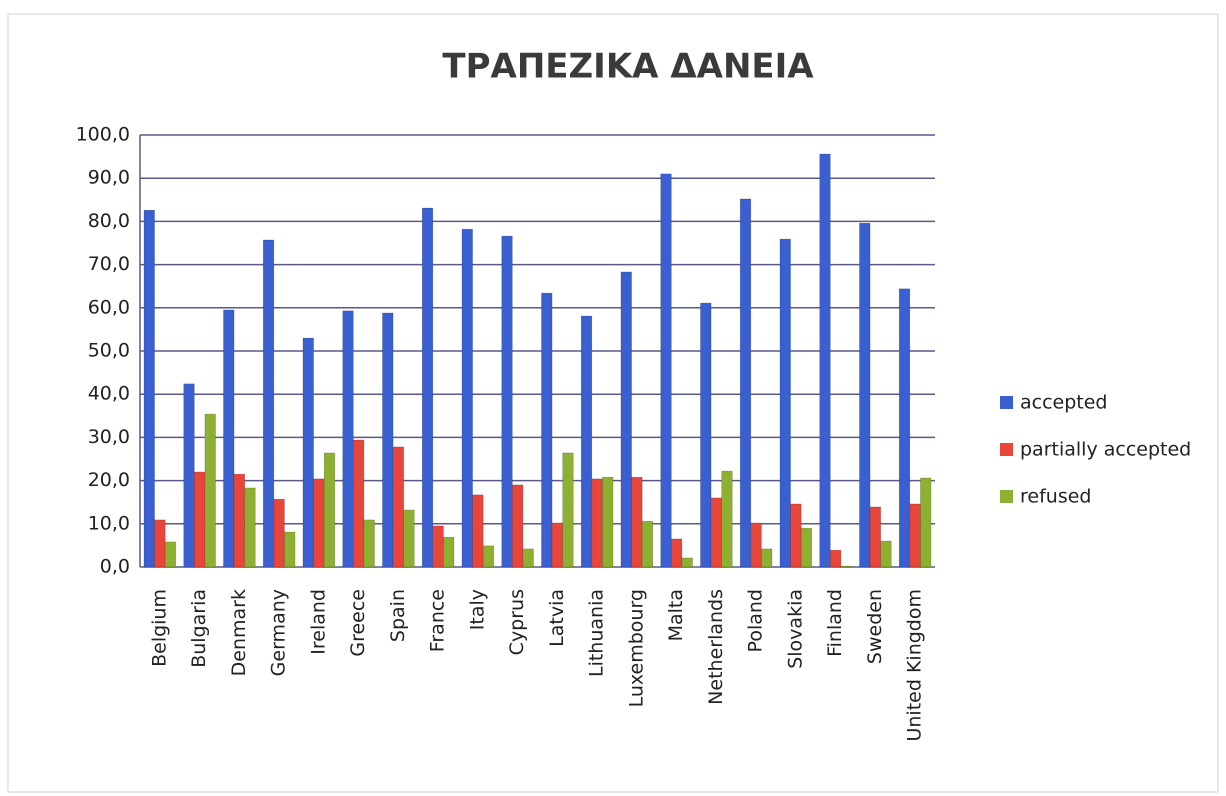  Describe the element at coordinates (398, 615) in the screenshot. I see `x-tick-label: Spain` at that location.